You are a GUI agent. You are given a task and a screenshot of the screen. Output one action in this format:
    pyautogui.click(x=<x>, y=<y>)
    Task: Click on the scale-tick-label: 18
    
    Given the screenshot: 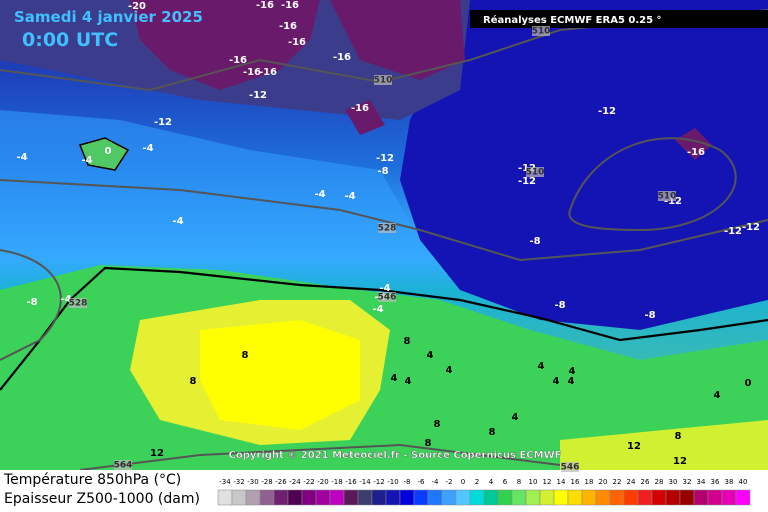 What is the action you would take?
    pyautogui.click(x=589, y=482)
    